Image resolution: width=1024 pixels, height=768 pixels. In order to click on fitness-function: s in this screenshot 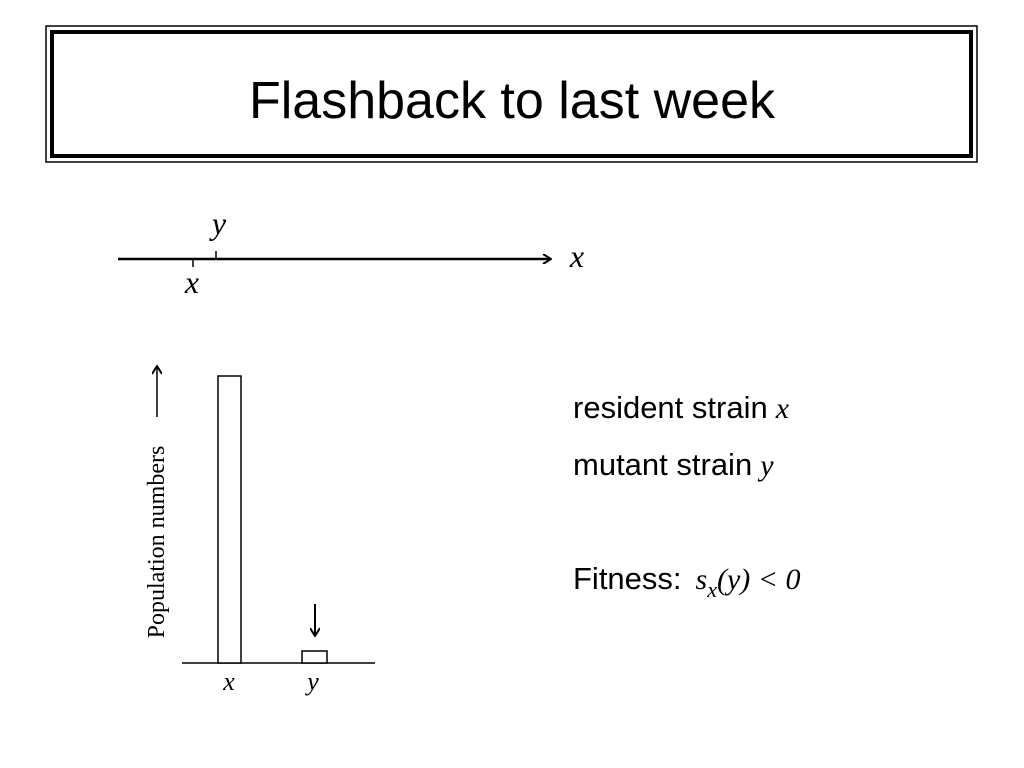, I will do `click(702, 579)`.